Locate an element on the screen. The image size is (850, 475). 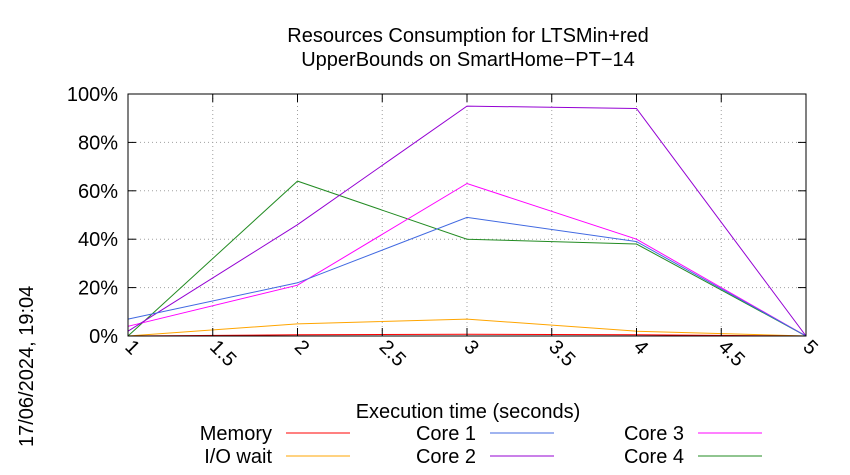
legend-label-memory: Memory is located at coordinates (236, 434).